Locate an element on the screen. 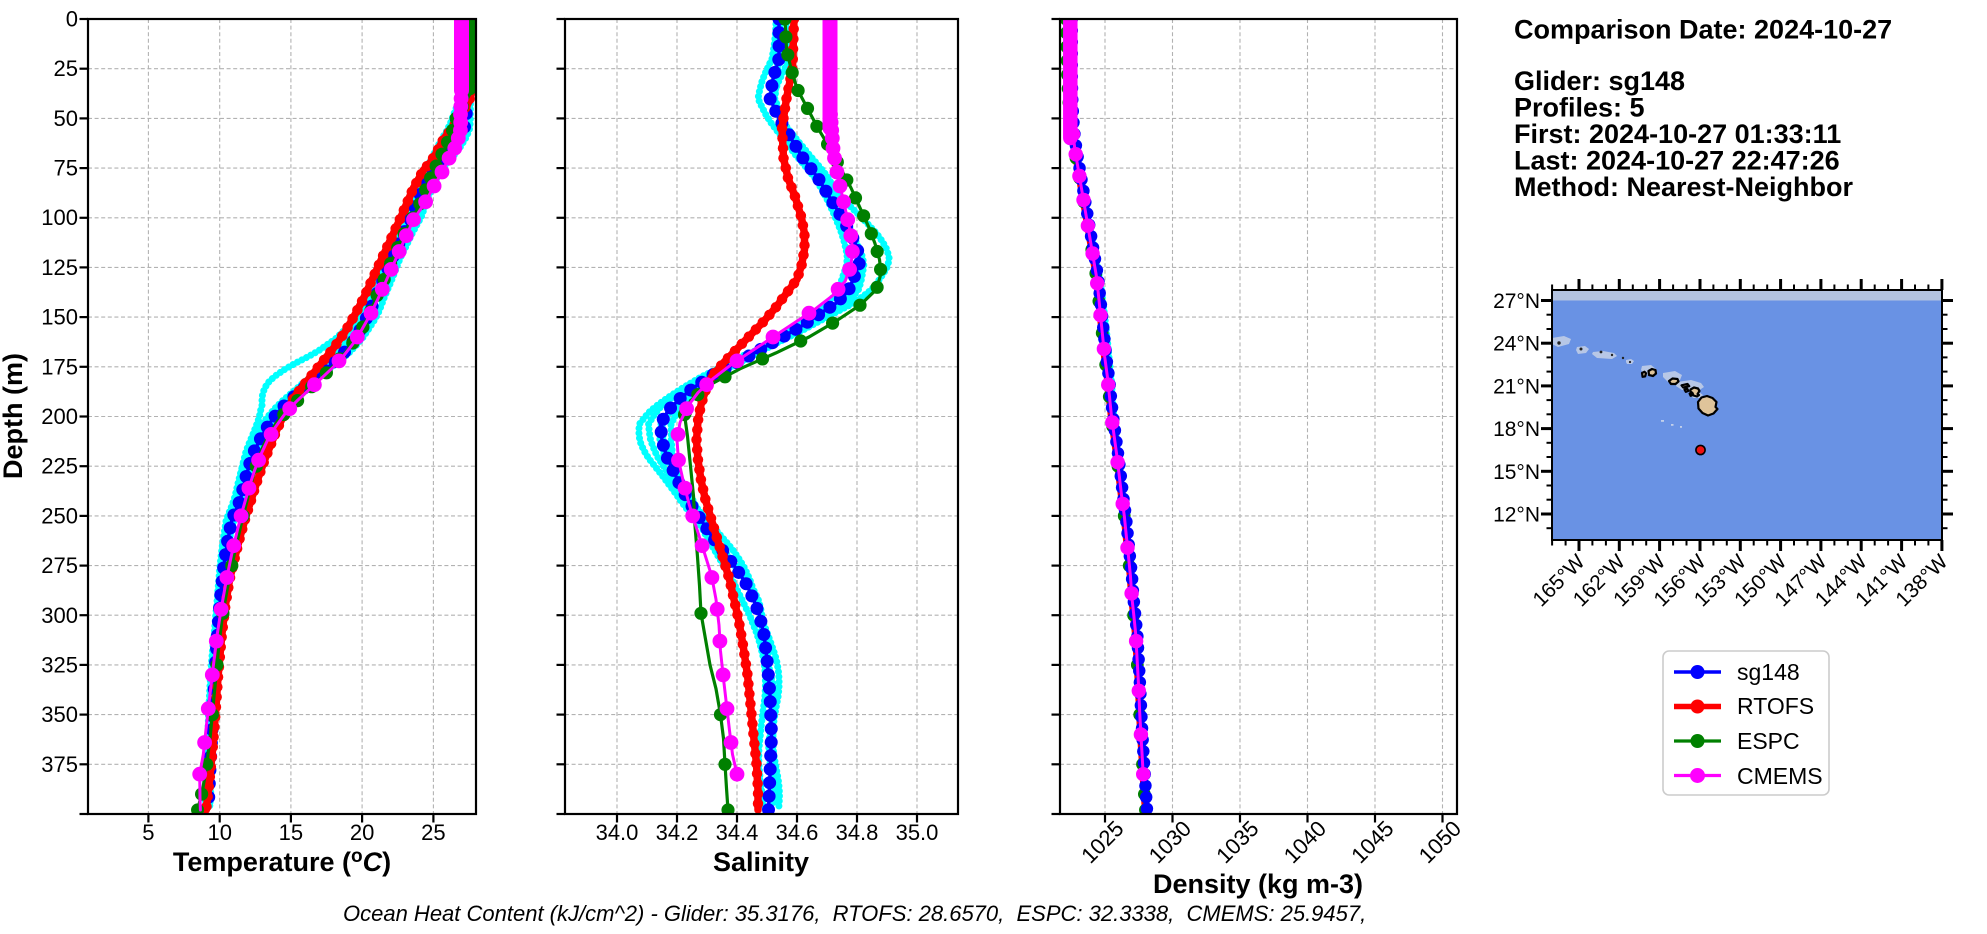 The width and height of the screenshot is (1987, 934). svg-text: 375 is located at coordinates (59, 764).